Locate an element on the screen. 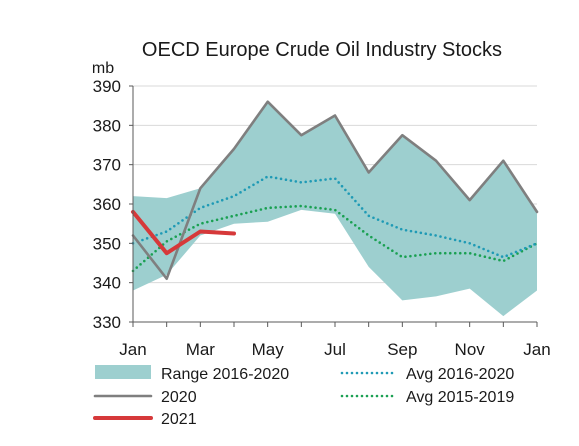 This screenshot has height=446, width=579. y-unit-label: mb is located at coordinates (103, 68).